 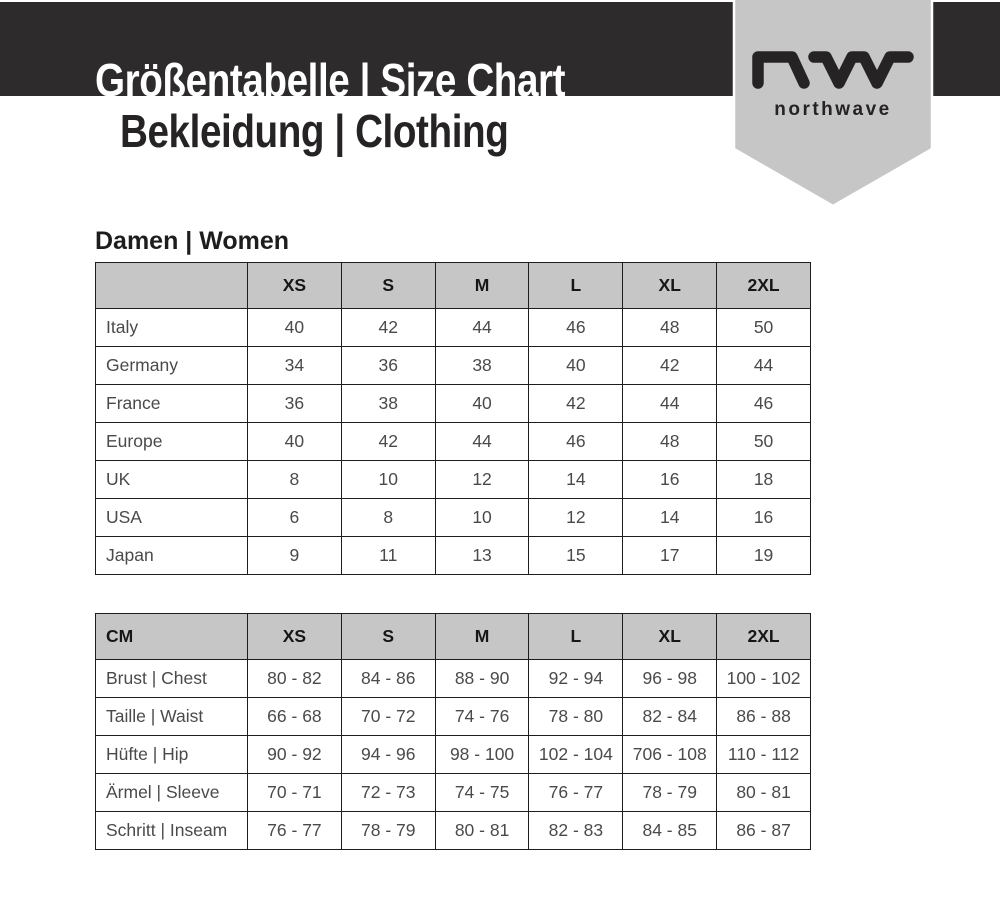 I want to click on row-label: Japan, so click(x=171, y=555).